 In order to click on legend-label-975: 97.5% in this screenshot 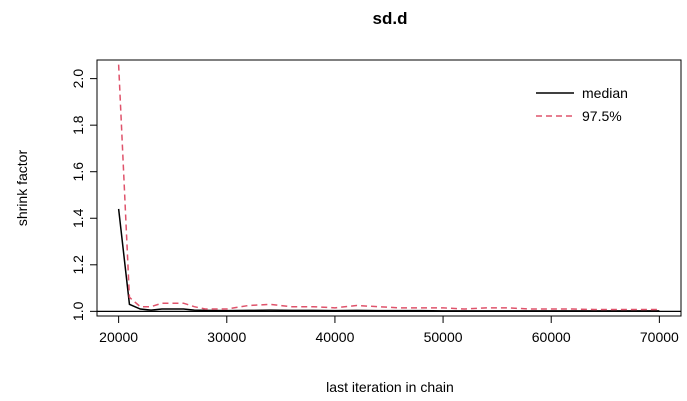, I will do `click(602, 116)`.